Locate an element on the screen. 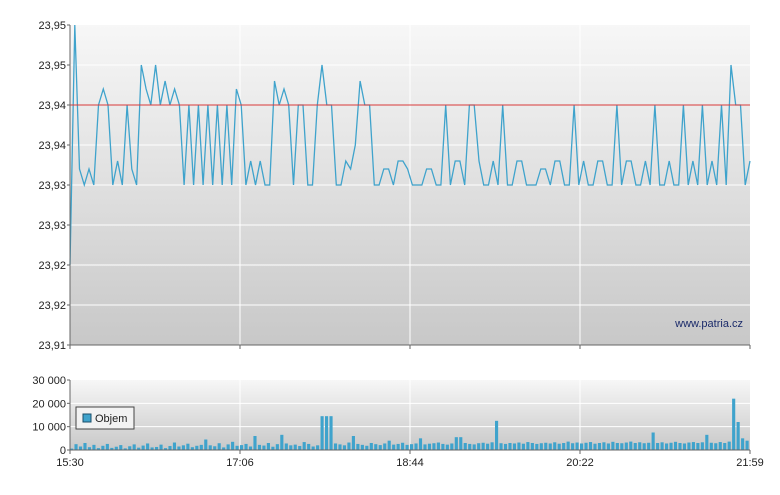 The image size is (780, 495). price-y-tick-label: 23,92 is located at coordinates (52, 266).